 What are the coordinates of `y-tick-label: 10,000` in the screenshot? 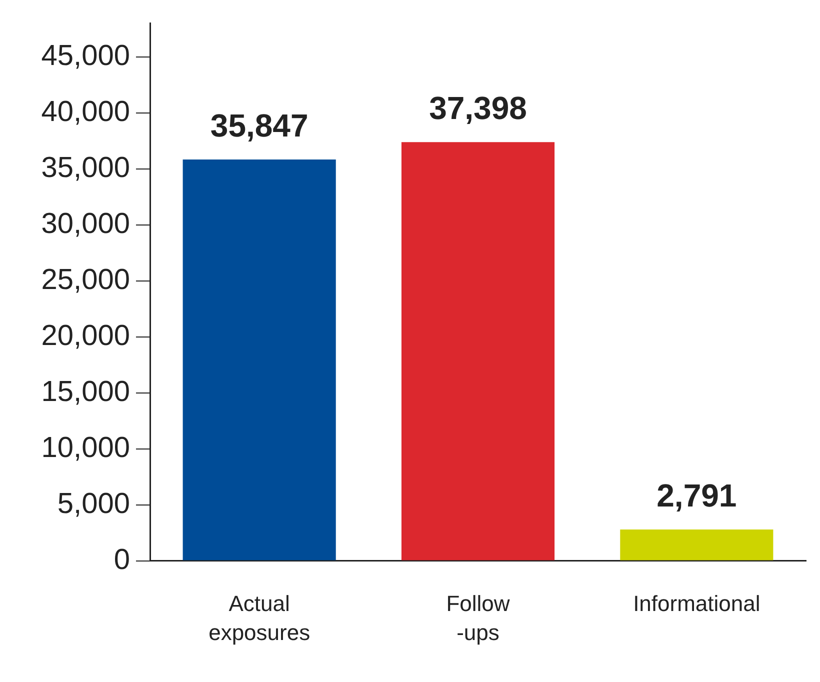 It's located at (85, 448).